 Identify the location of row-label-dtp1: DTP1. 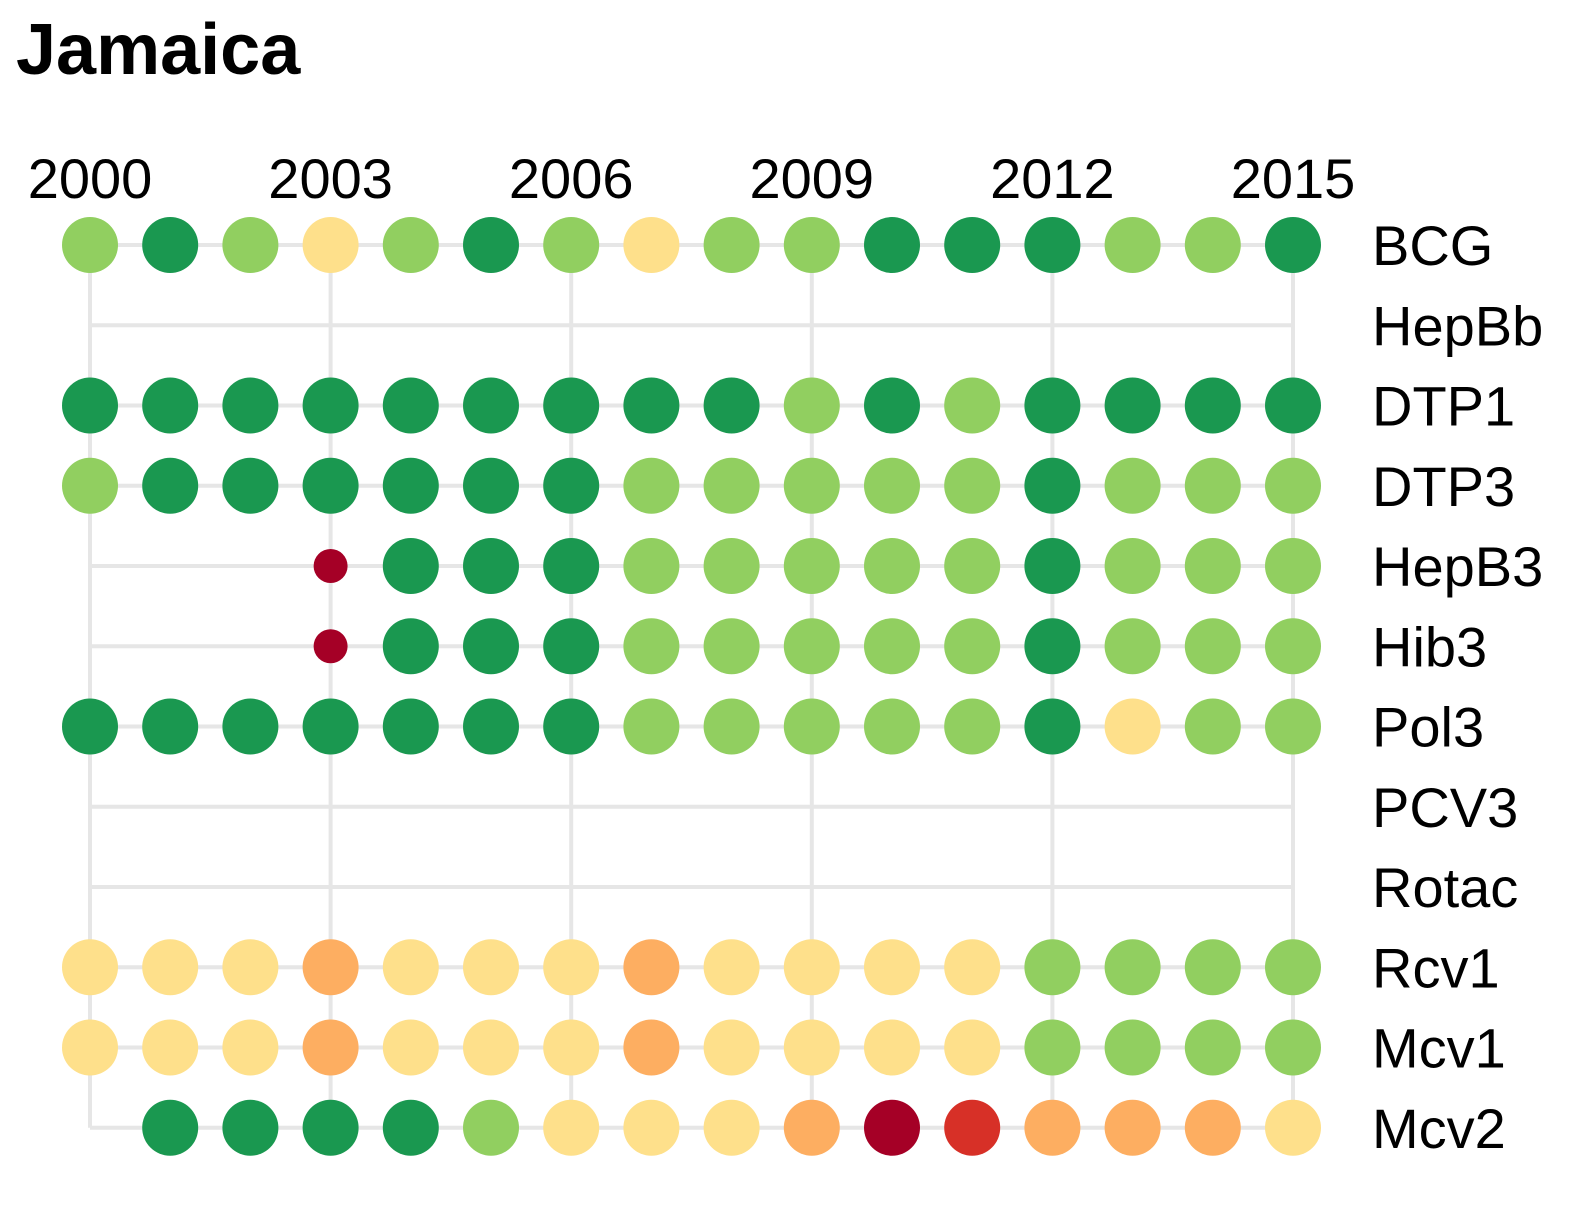
(1443, 406).